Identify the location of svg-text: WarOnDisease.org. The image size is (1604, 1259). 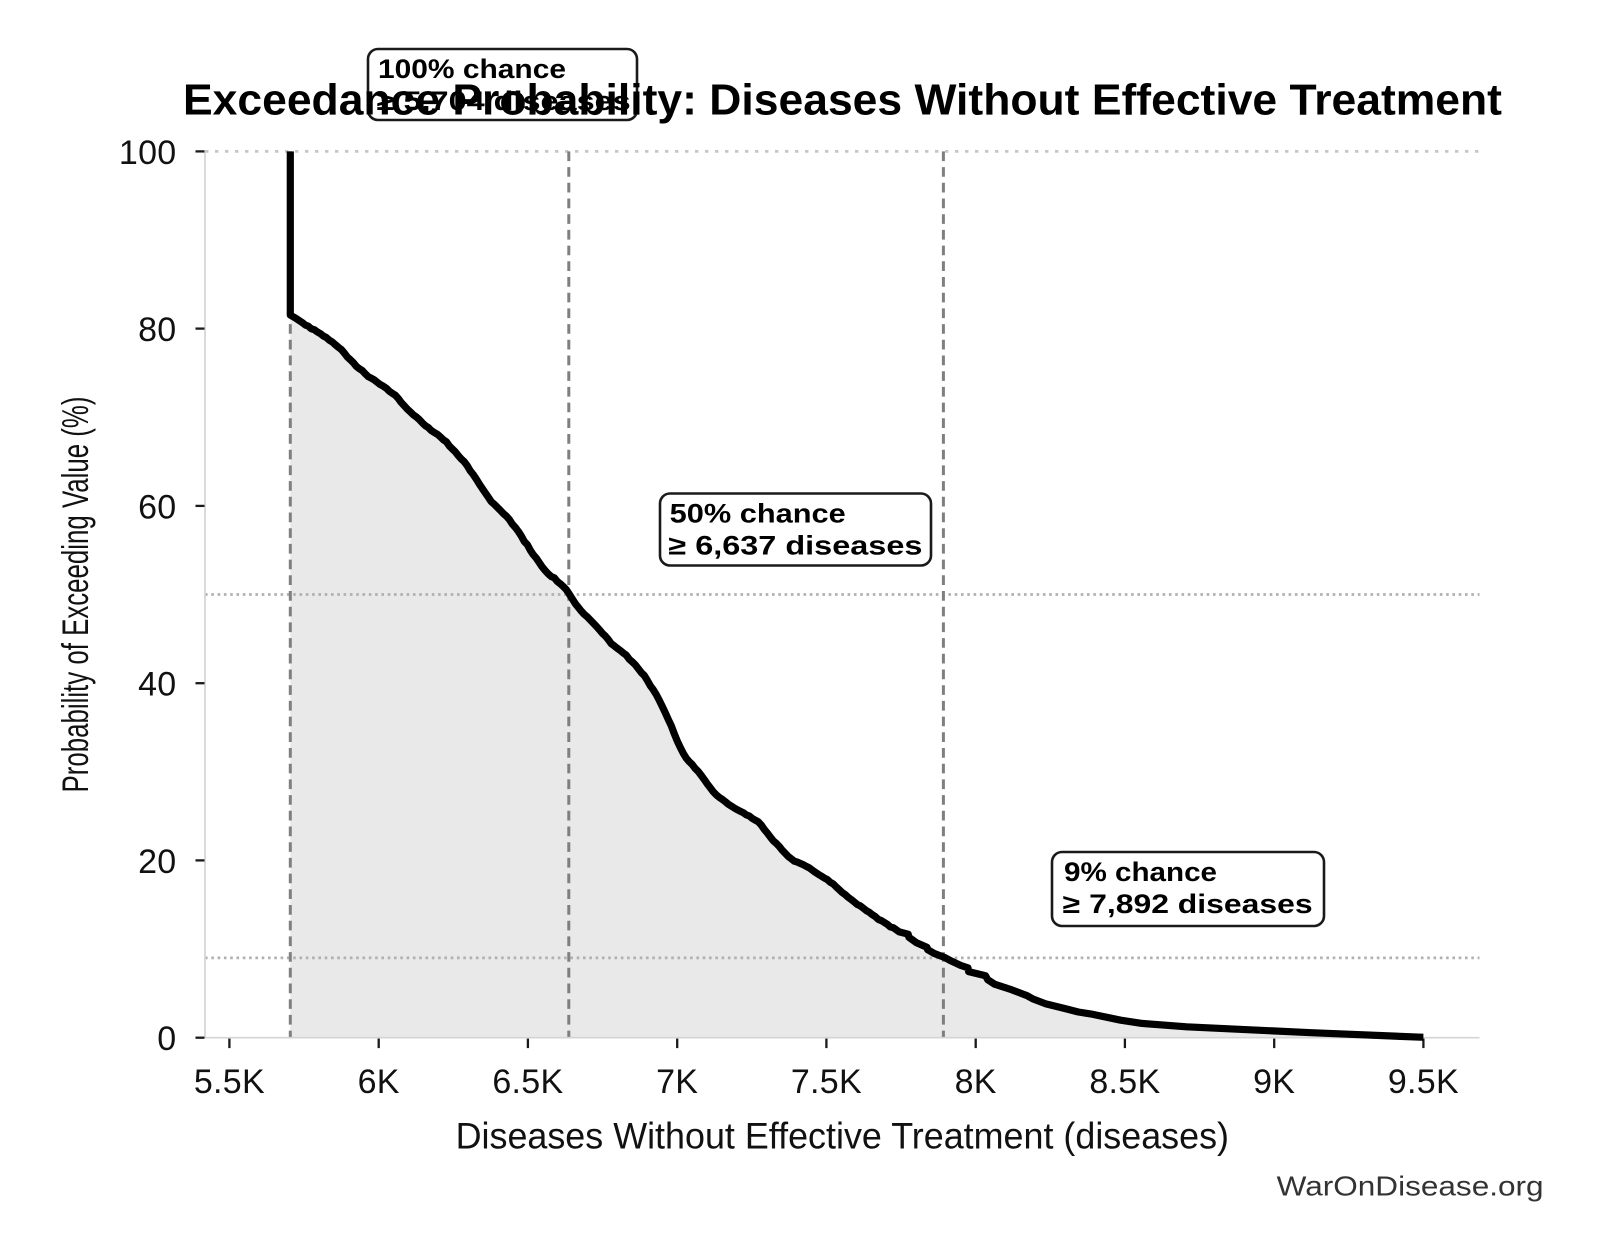
(1410, 1186).